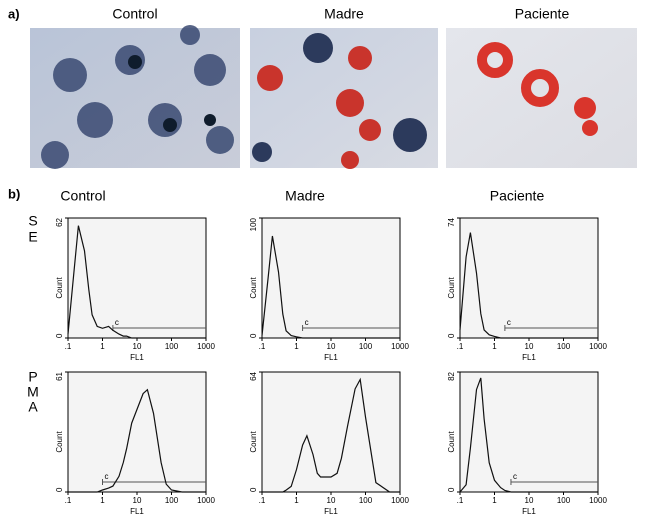 The image size is (661, 521). I want to click on panel-label: b), so click(14, 193).